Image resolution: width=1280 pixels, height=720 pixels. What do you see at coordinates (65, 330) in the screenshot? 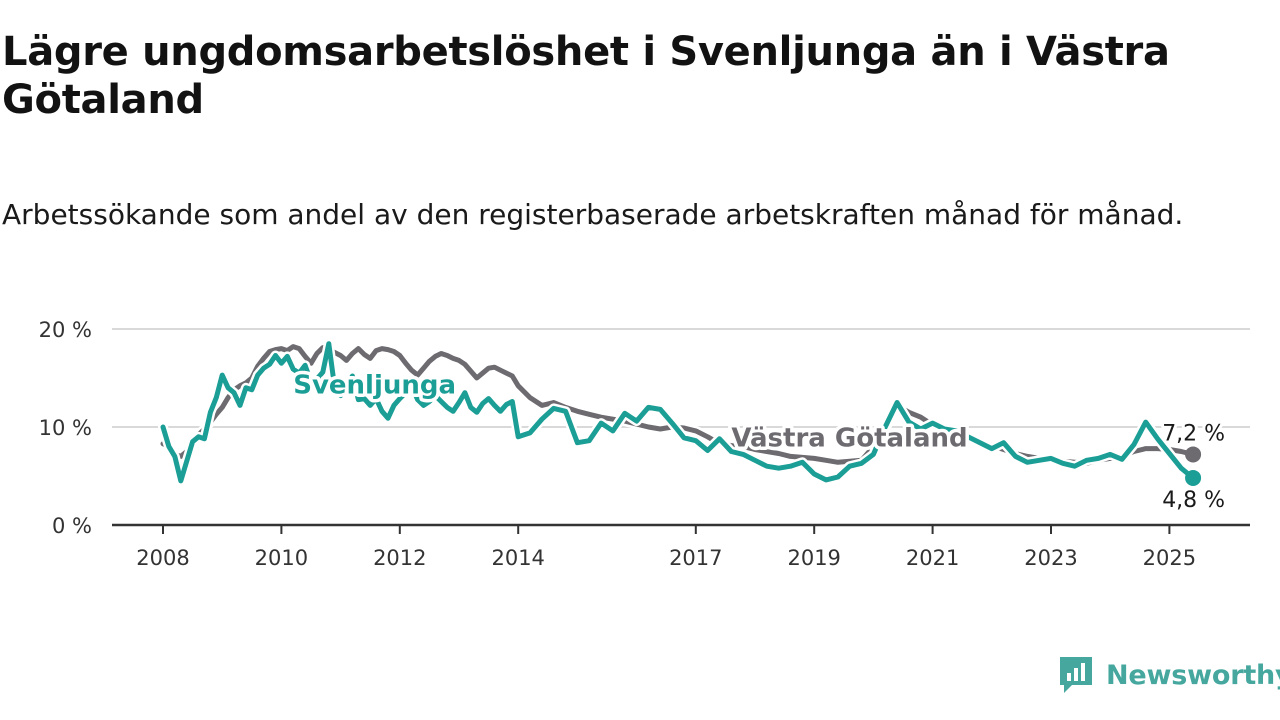
I see `y-tick-label: 20 %` at bounding box center [65, 330].